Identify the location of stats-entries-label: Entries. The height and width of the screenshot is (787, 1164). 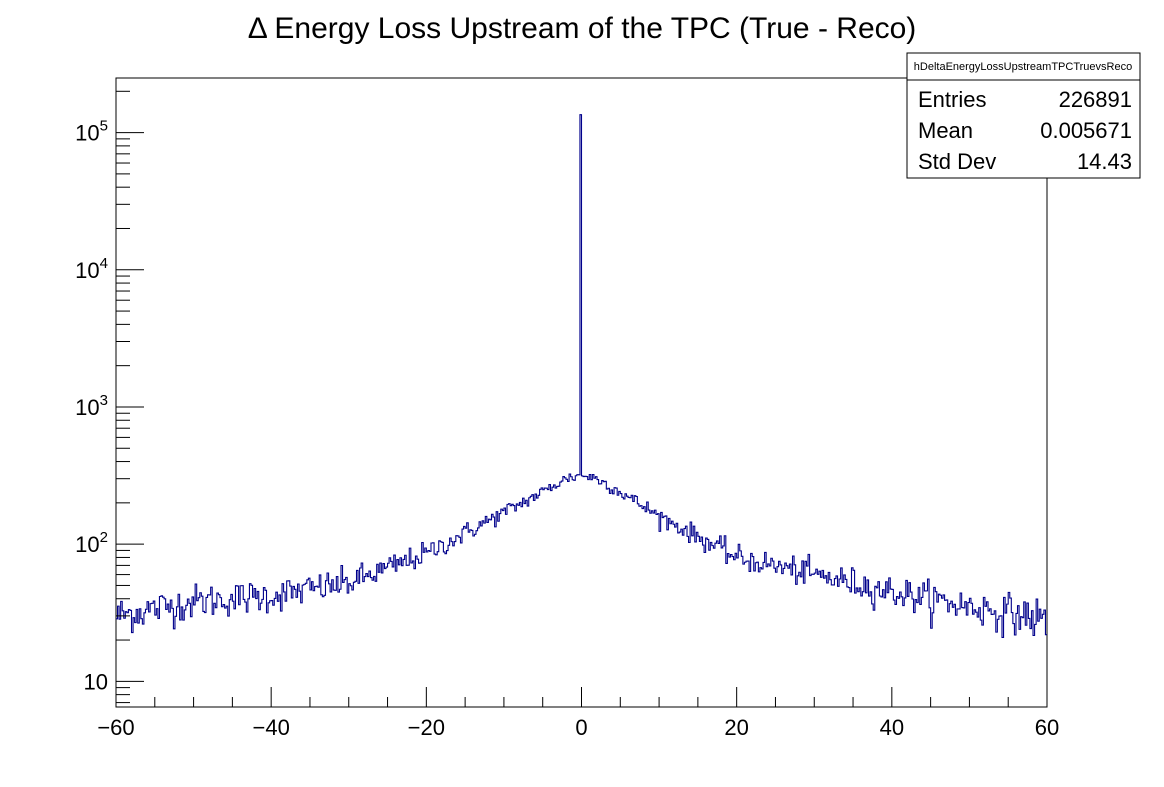
(952, 99).